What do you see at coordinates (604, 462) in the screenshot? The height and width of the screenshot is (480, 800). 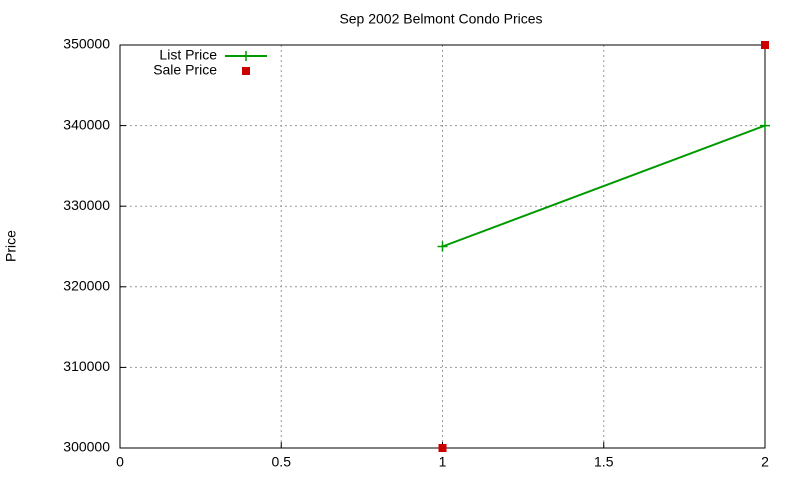 I see `x-tick-label: 1.5` at bounding box center [604, 462].